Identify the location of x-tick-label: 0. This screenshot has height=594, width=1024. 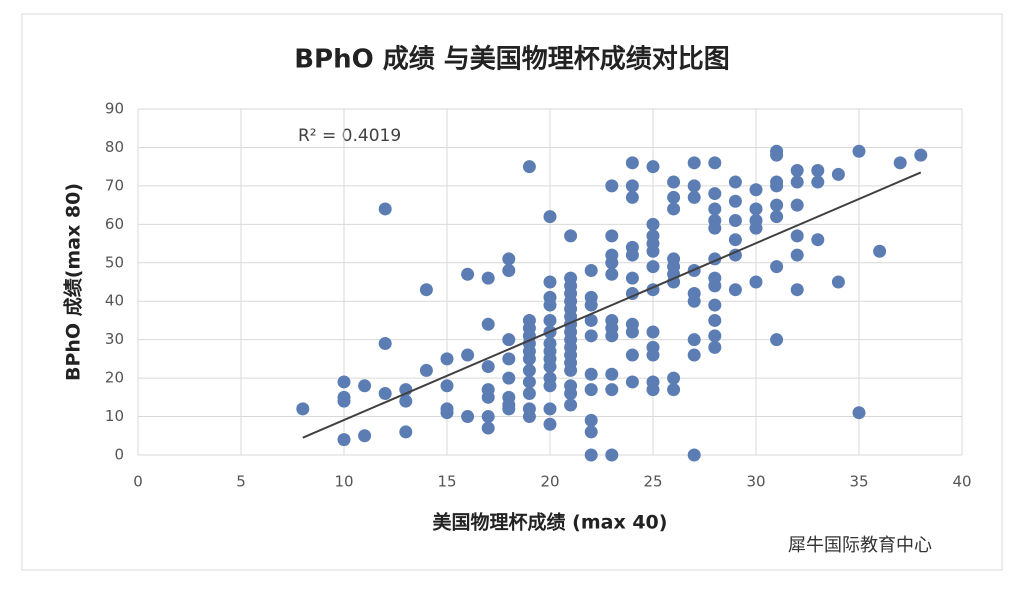
(138, 482).